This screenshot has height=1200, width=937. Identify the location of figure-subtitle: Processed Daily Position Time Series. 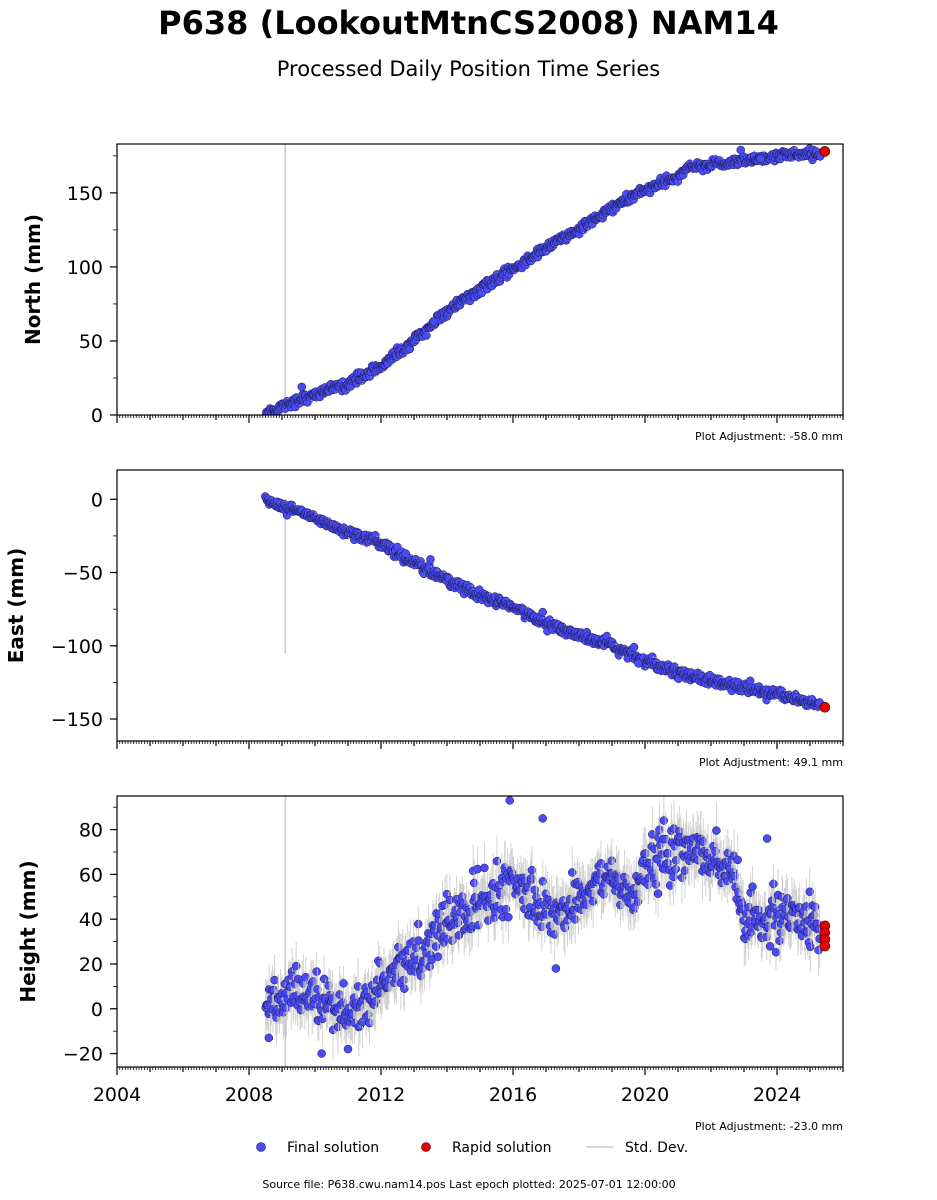
(468, 69).